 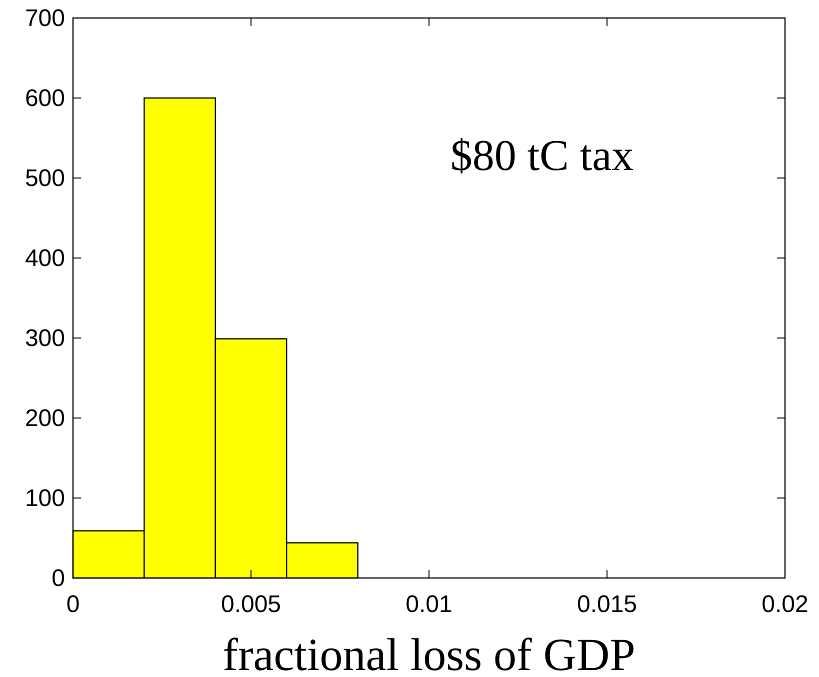 What do you see at coordinates (44, 498) in the screenshot?
I see `y-tick-label: 100` at bounding box center [44, 498].